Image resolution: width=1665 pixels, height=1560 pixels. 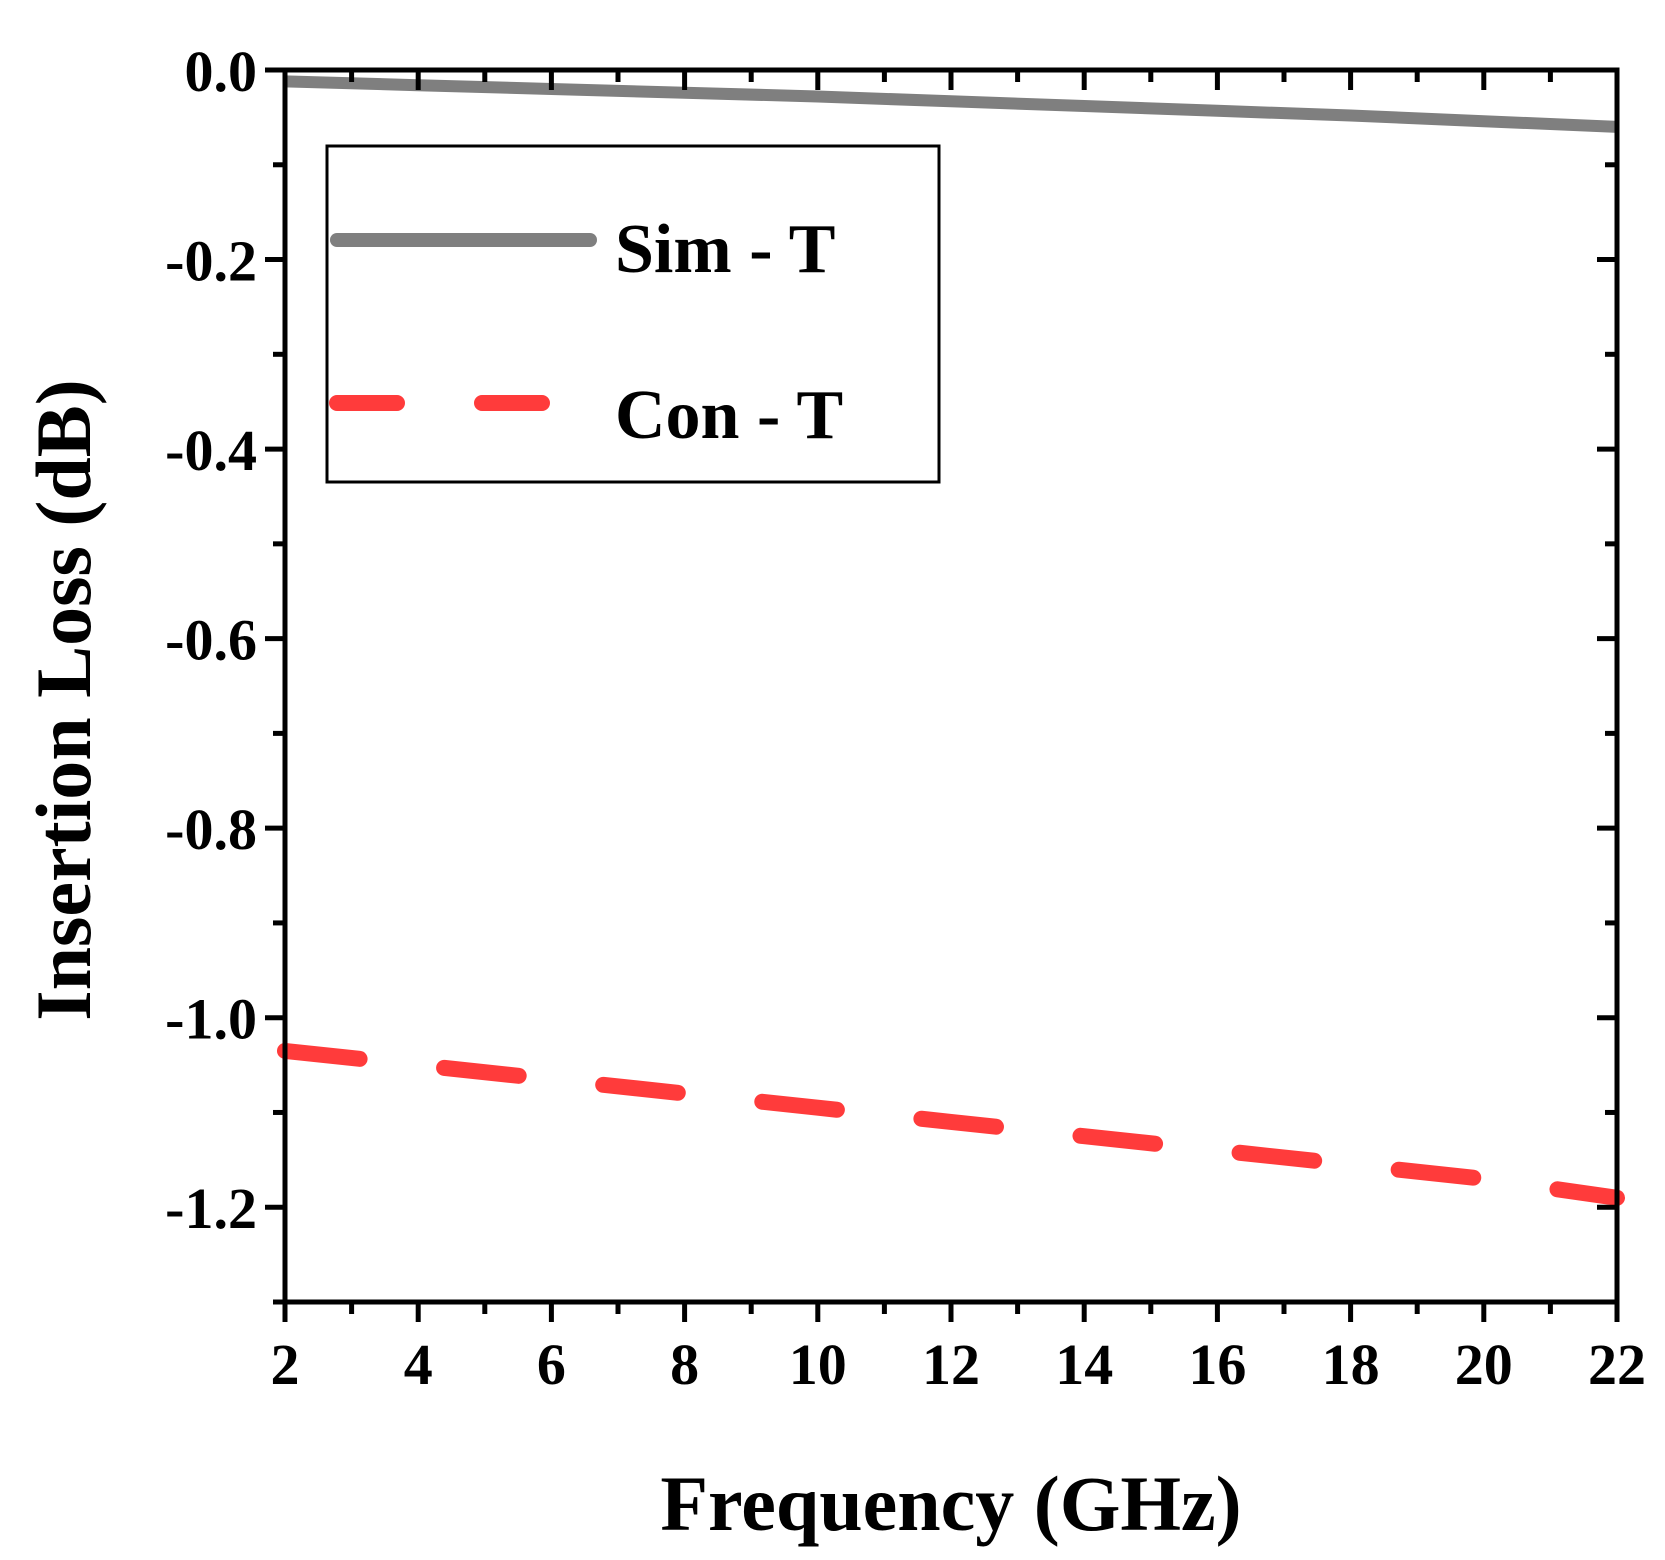 I want to click on x-tick-label: 22, so click(x=1617, y=1364).